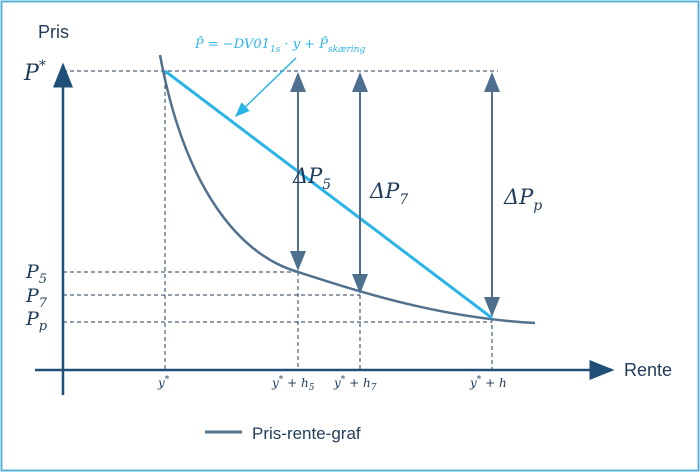 Image resolution: width=700 pixels, height=472 pixels. Describe the element at coordinates (347, 50) in the screenshot. I see `text-part: skæring` at that location.